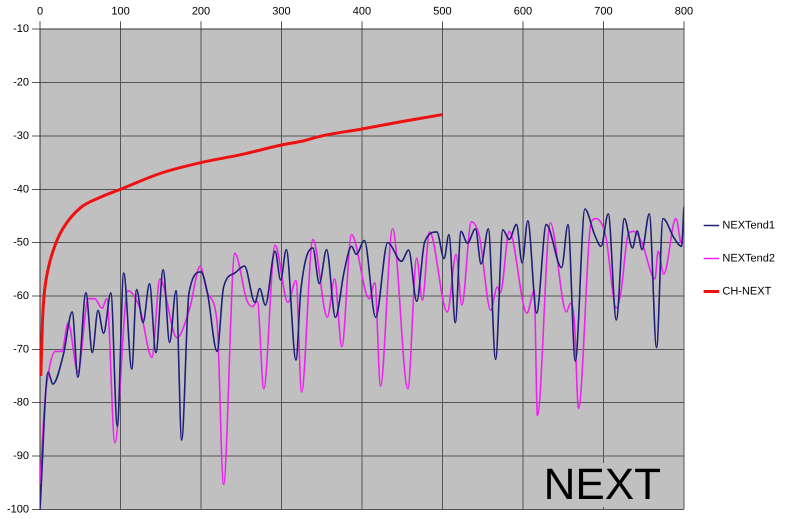 This screenshot has height=519, width=789. What do you see at coordinates (21, 402) in the screenshot?
I see `y-tick-label: -80` at bounding box center [21, 402].